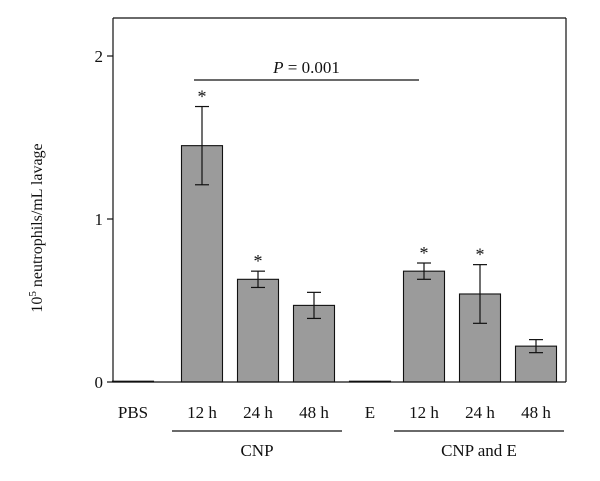 This screenshot has width=600, height=481. Describe the element at coordinates (312, 67) in the screenshot. I see `comparison-label-rest: = 0.001` at that location.